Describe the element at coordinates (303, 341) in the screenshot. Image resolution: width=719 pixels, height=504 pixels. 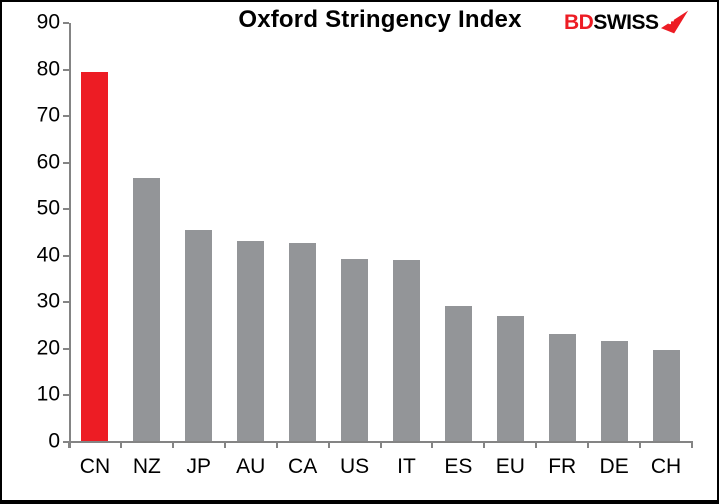
I see `bar-CA` at that location.